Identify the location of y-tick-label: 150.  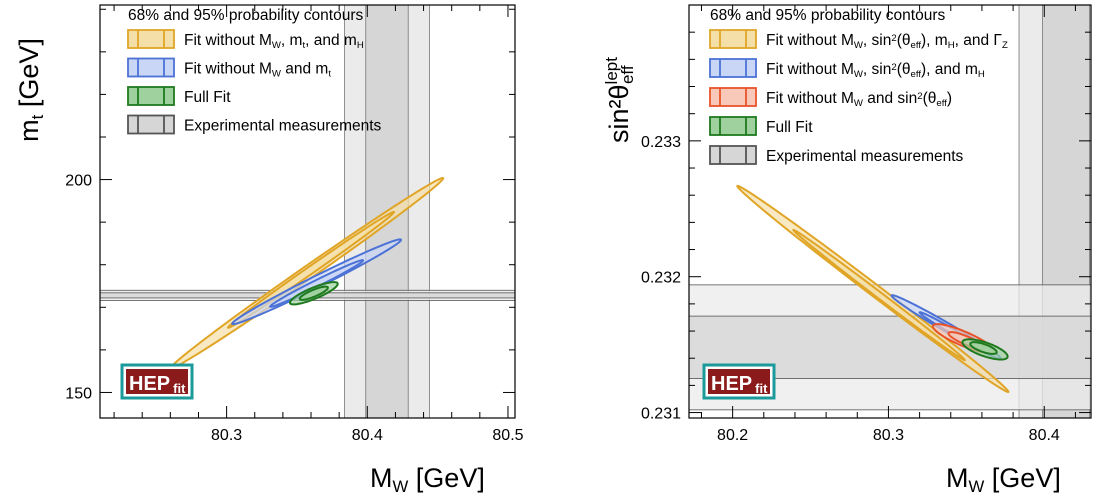
(78, 393).